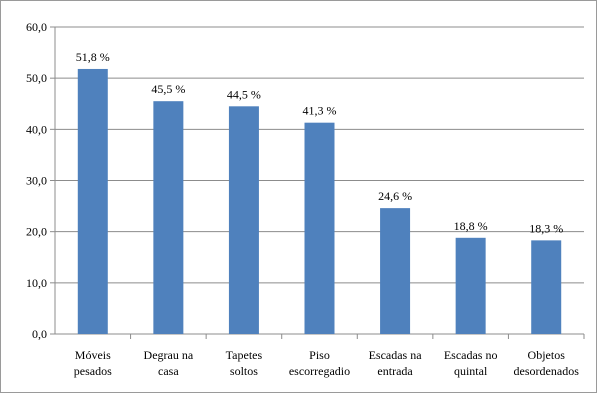  What do you see at coordinates (36, 181) in the screenshot?
I see `y-tick-label: 30,0` at bounding box center [36, 181].